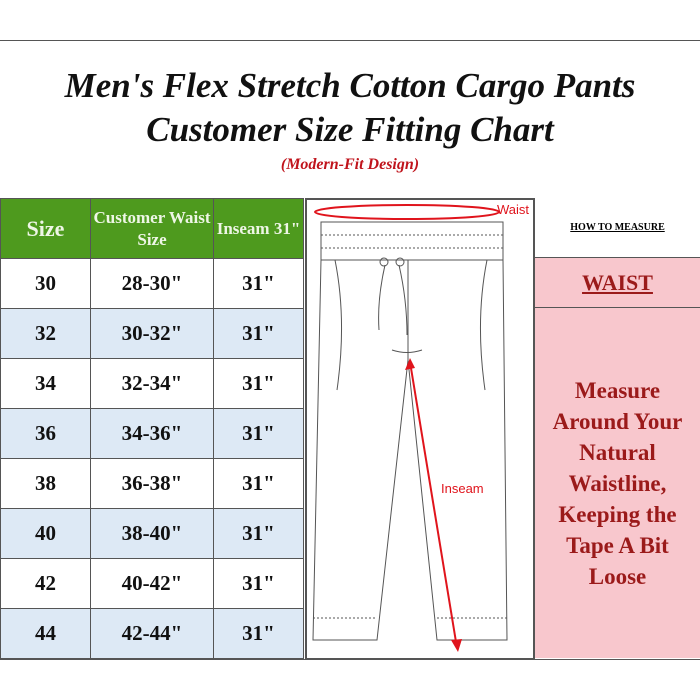 Image resolution: width=700 pixels, height=700 pixels. Describe the element at coordinates (617, 283) in the screenshot. I see `waist-heading: WAIST` at that location.